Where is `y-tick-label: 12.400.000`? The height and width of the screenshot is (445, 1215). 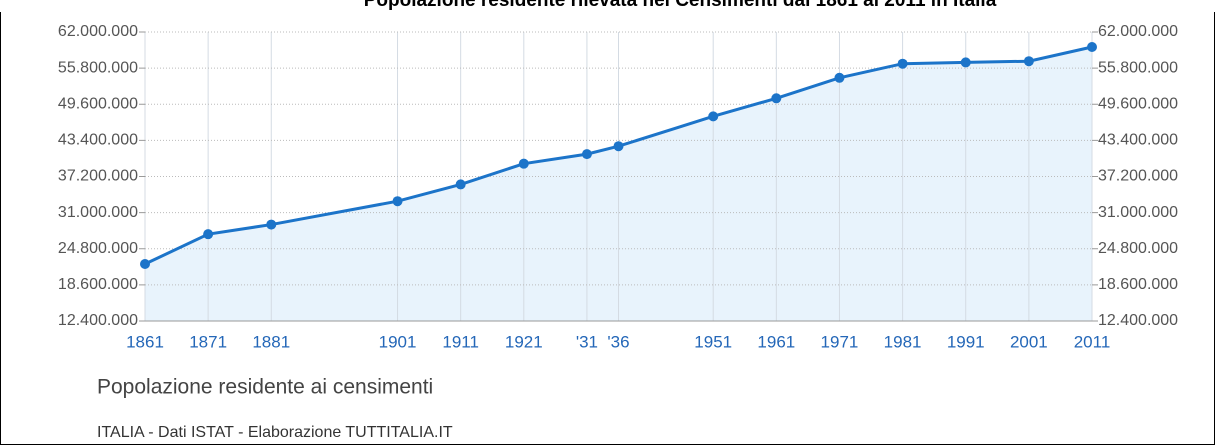 y-tick-label: 12.400.000 is located at coordinates (98, 320).